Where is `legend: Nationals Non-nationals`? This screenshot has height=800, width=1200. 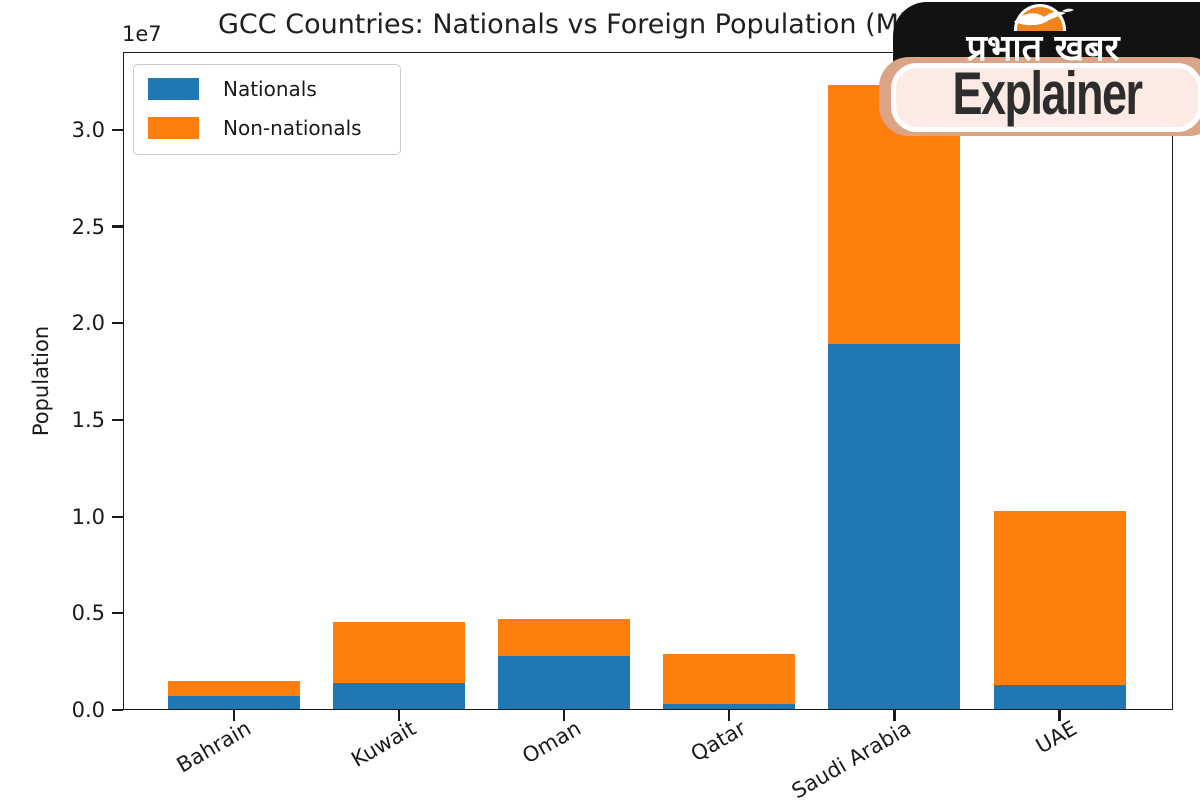
legend: Nationals Non-nationals is located at coordinates (267, 109).